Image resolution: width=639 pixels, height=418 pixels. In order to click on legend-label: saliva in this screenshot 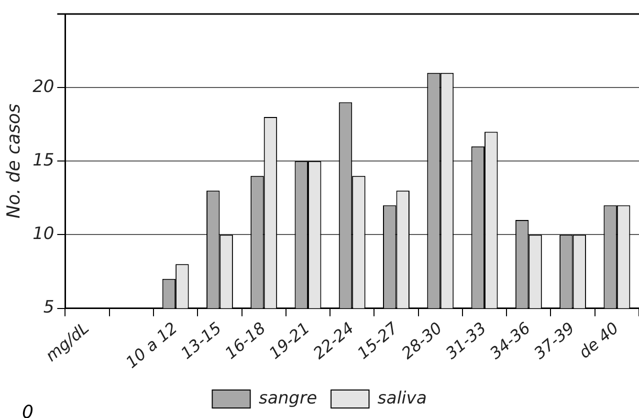, I will do `click(402, 398)`.